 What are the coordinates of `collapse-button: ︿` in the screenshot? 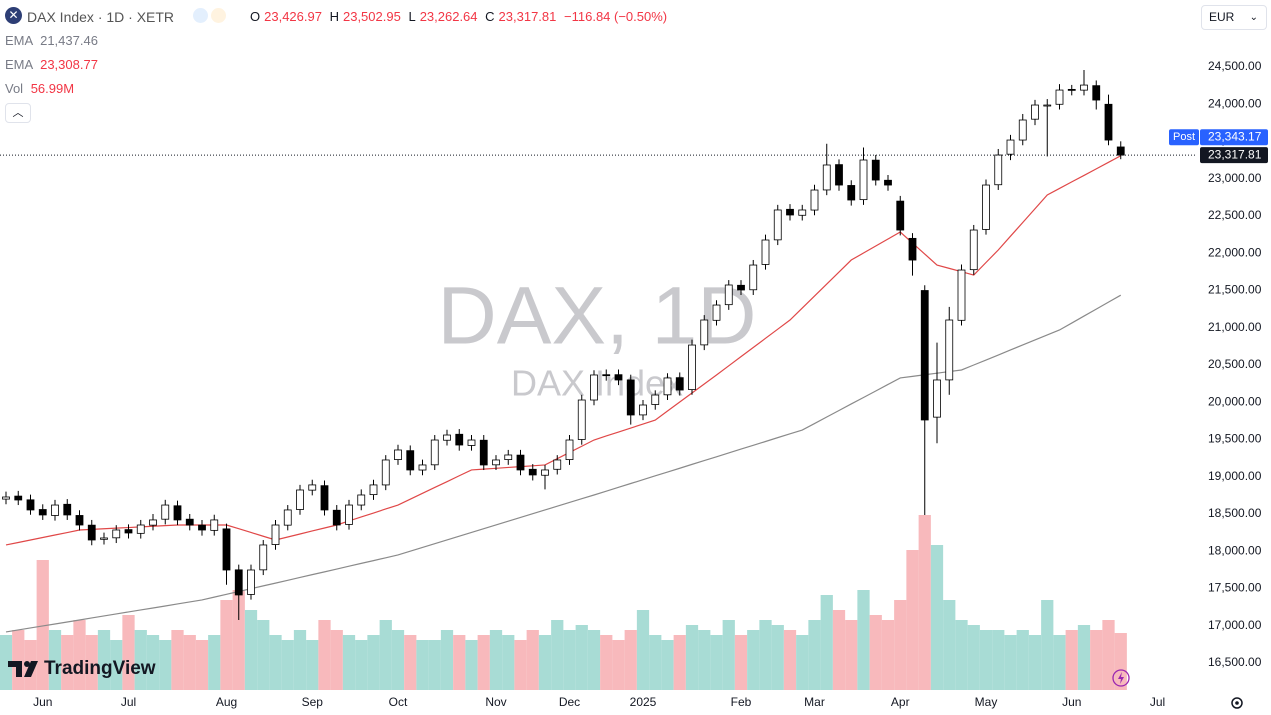 It's located at (18, 113).